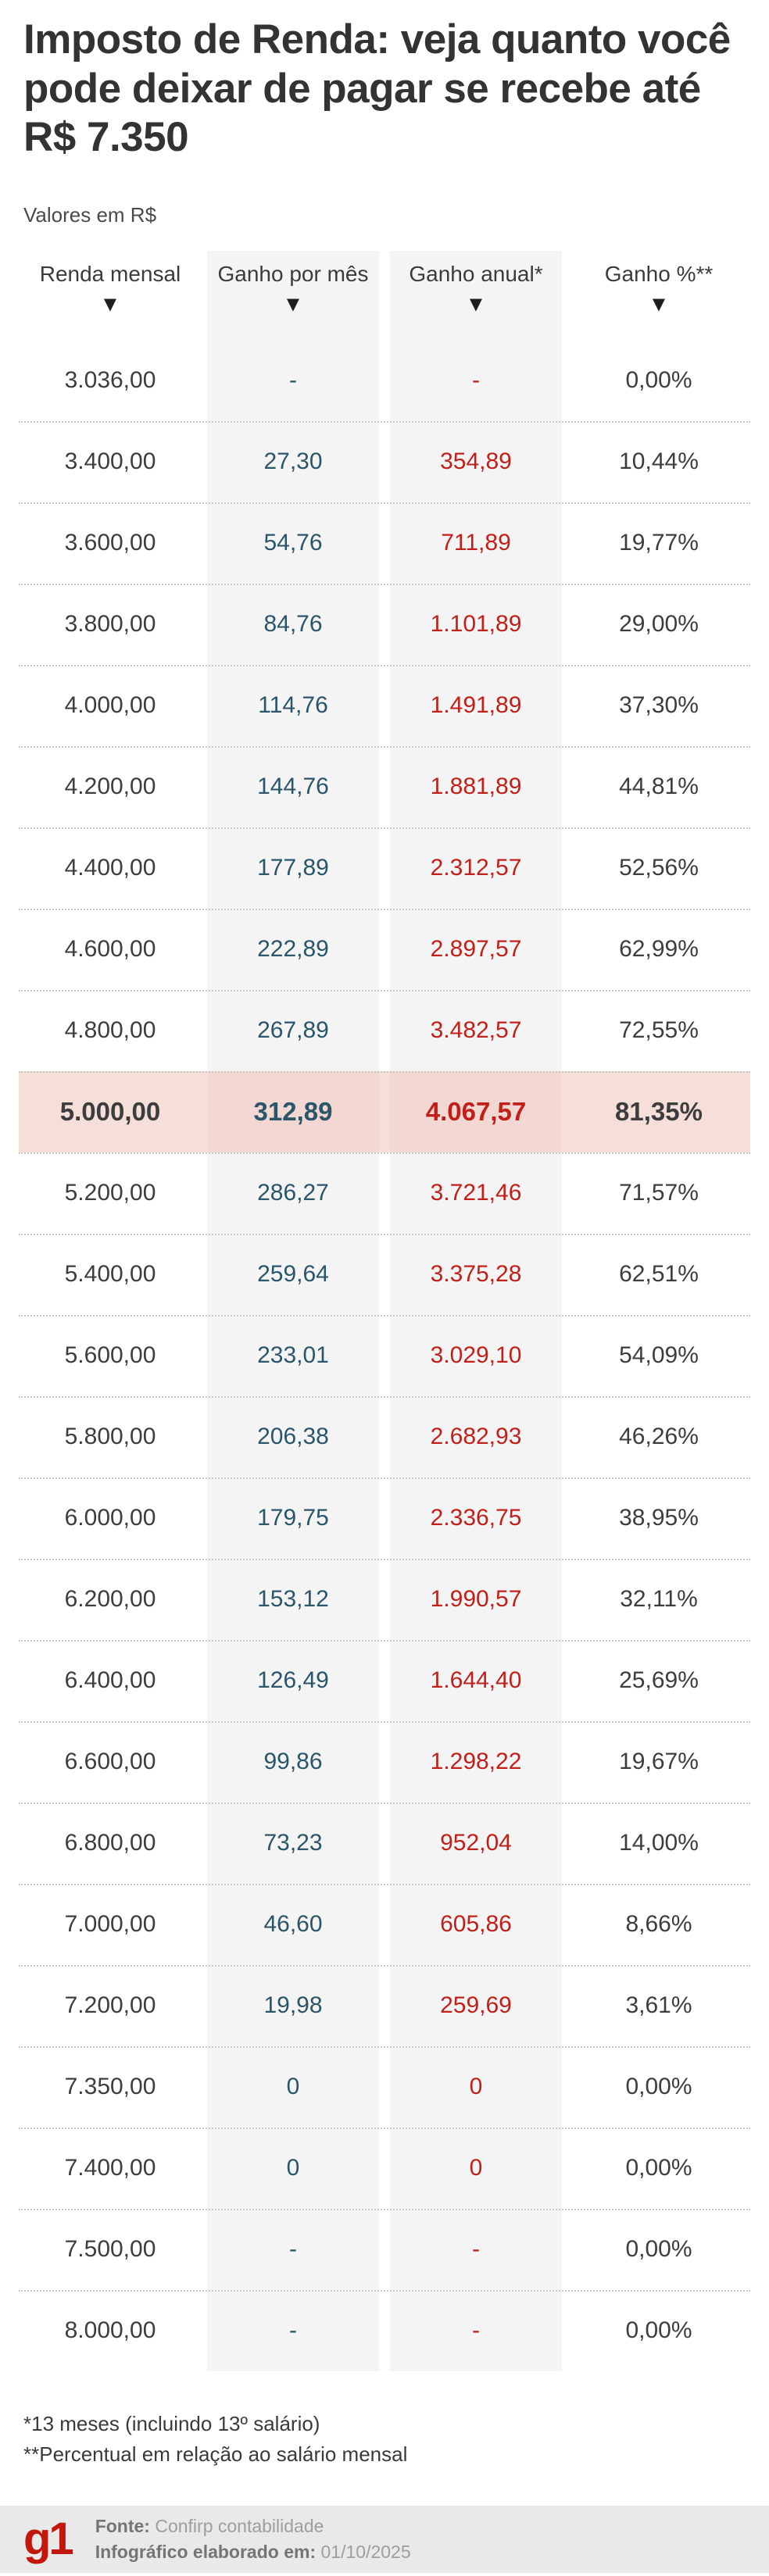 The image size is (769, 2576). I want to click on cell-value: 81,35%, so click(659, 1111).